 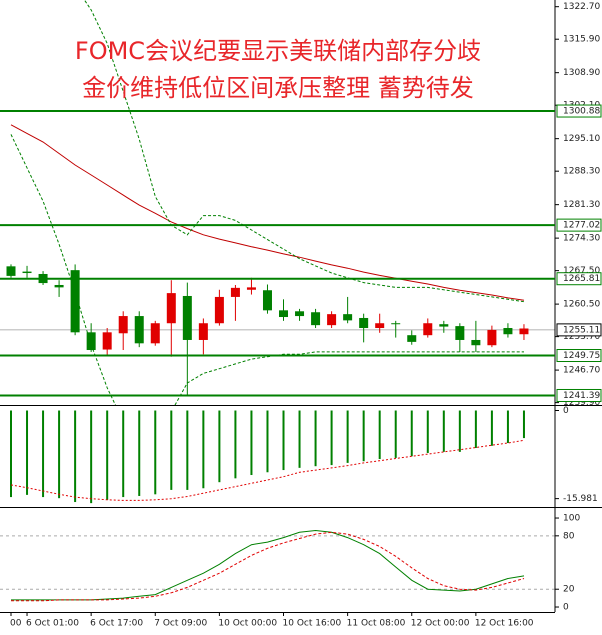 What do you see at coordinates (116, 624) in the screenshot?
I see `x-tick-label: 6 Oct 17:00` at bounding box center [116, 624].